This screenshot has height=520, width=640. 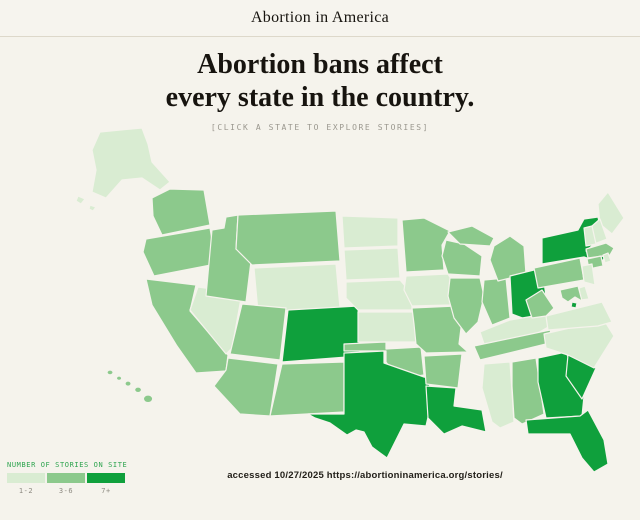 What do you see at coordinates (297, 288) in the screenshot?
I see `state-wy` at bounding box center [297, 288].